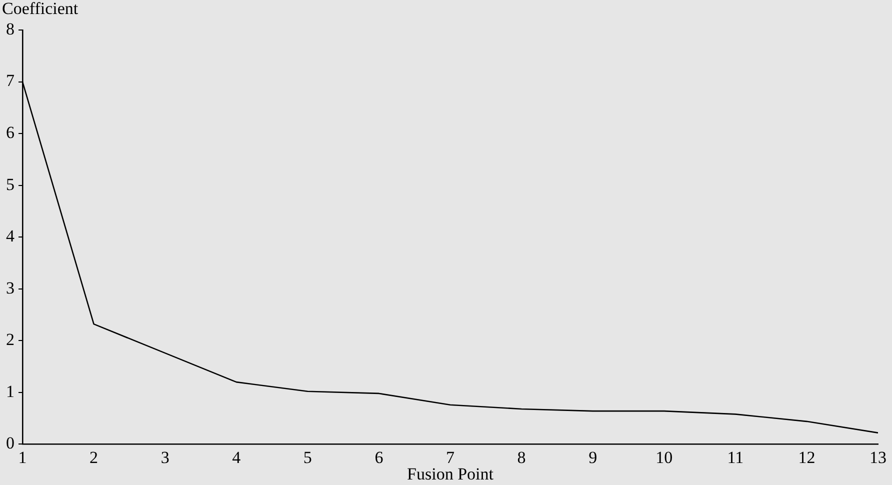 Image resolution: width=892 pixels, height=485 pixels. Describe the element at coordinates (664, 457) in the screenshot. I see `x-tick-label: 10` at that location.